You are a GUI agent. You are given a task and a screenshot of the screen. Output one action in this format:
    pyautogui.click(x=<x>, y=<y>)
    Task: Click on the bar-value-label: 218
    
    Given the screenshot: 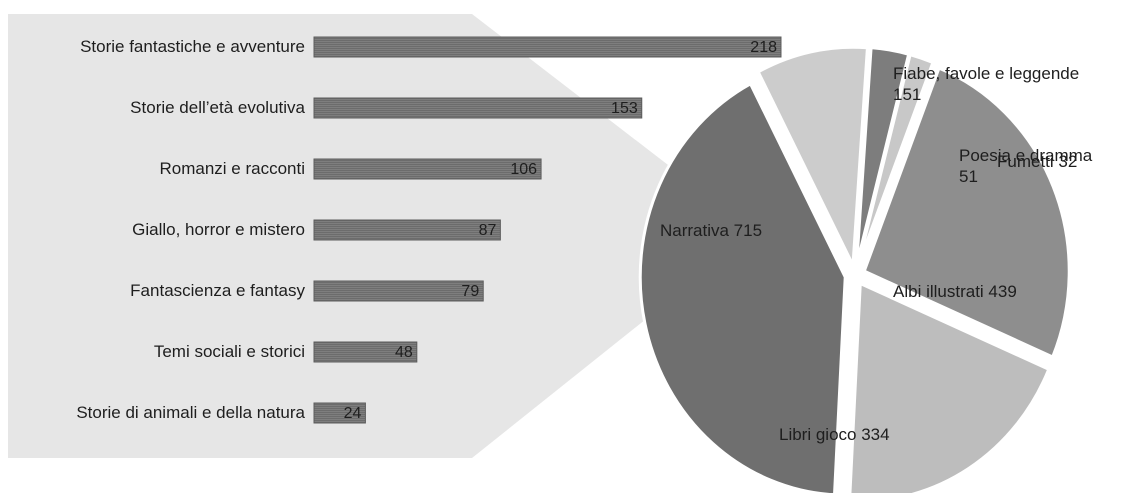 What is the action you would take?
    pyautogui.click(x=763, y=47)
    